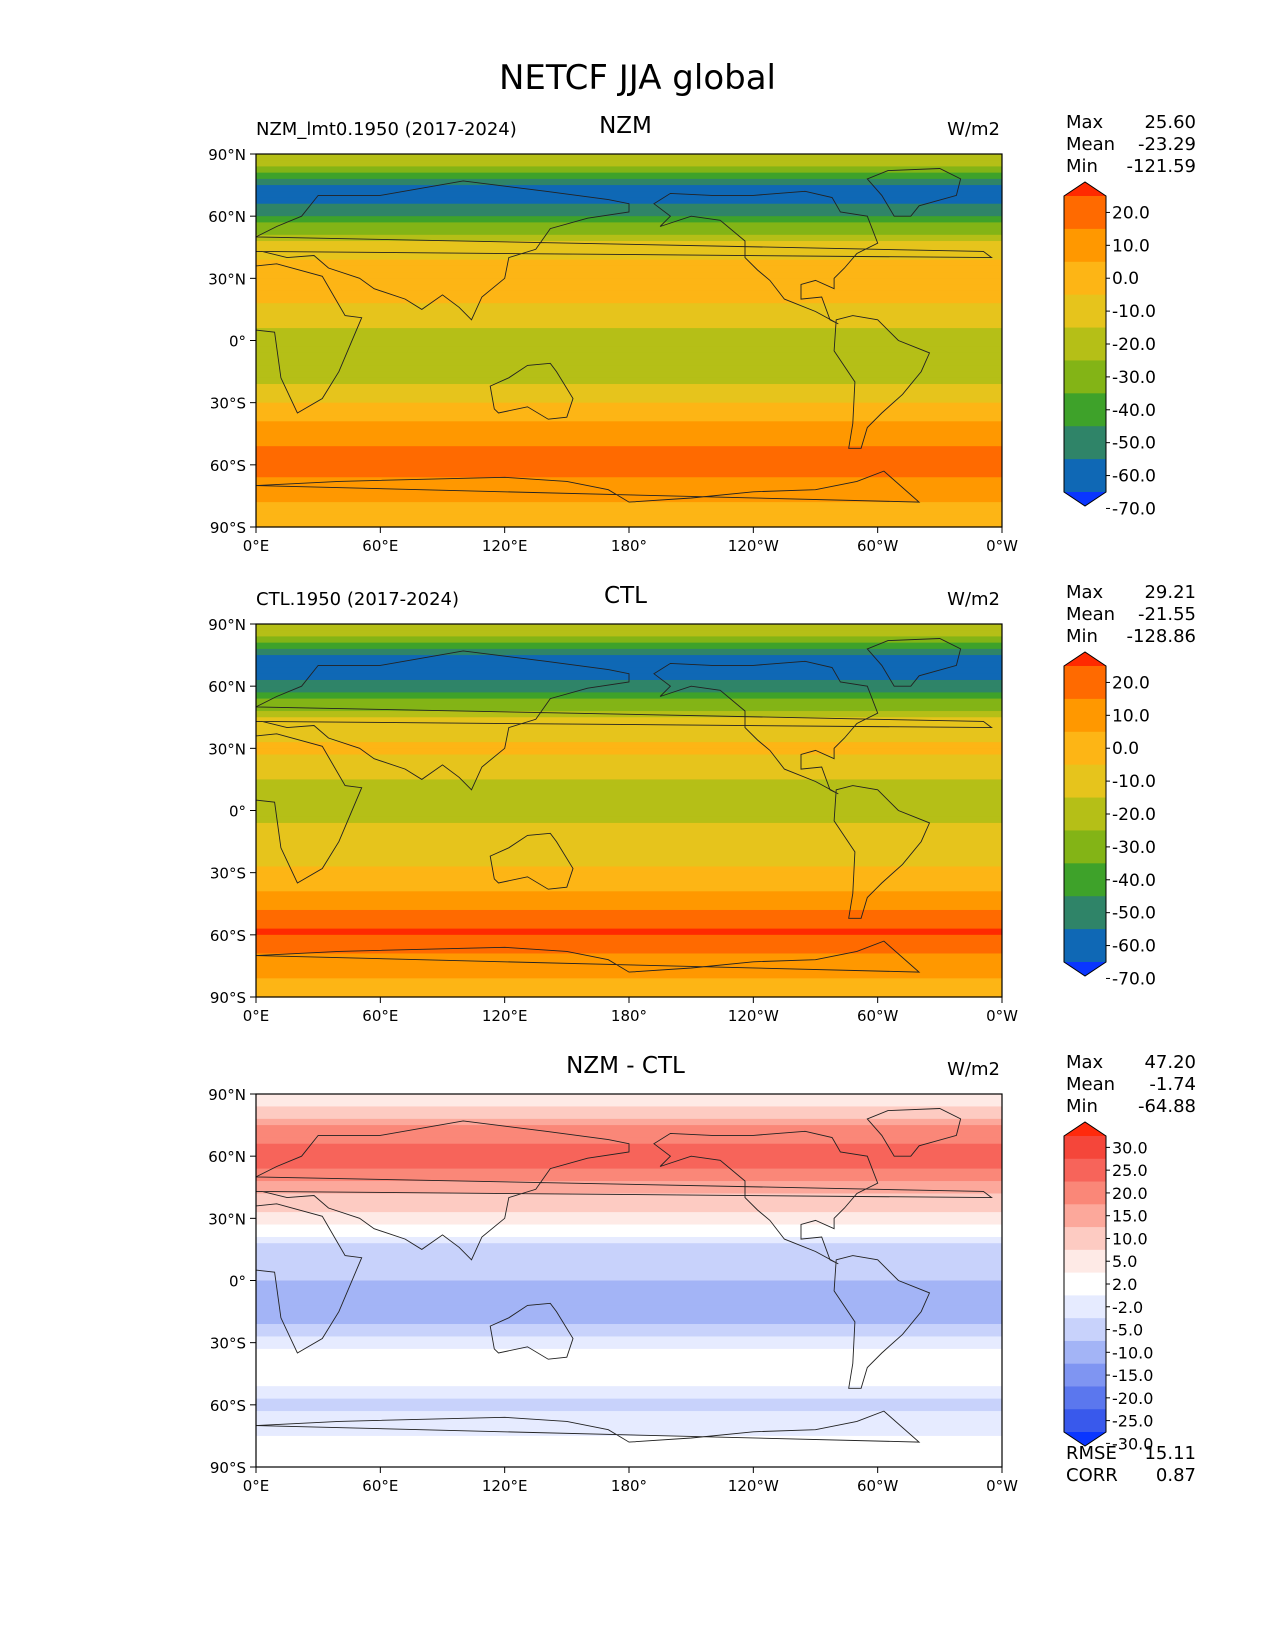 Image resolution: width=1275 pixels, height=1650 pixels. Describe the element at coordinates (256, 1016) in the screenshot. I see `lon-tick-label: 0°E` at that location.